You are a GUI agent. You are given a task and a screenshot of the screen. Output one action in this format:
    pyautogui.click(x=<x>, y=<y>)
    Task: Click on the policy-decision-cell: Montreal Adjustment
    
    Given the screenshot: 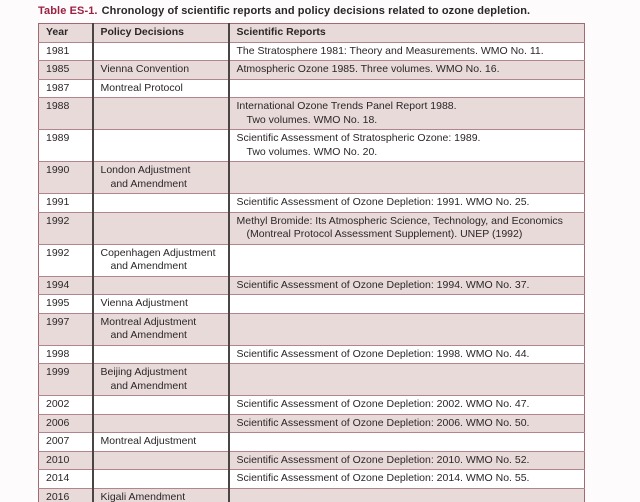 What is the action you would take?
    pyautogui.click(x=161, y=441)
    